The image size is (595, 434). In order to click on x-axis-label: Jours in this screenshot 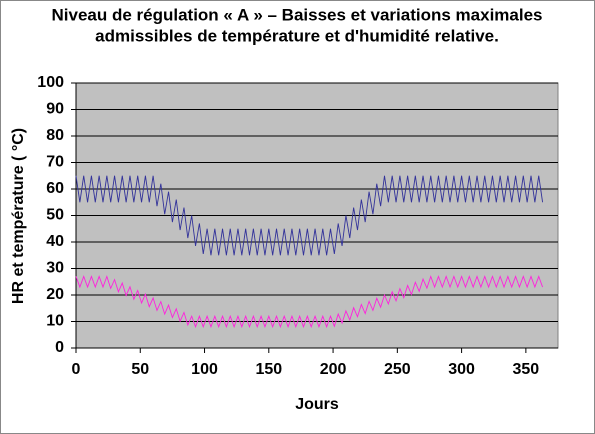, I will do `click(317, 404)`.